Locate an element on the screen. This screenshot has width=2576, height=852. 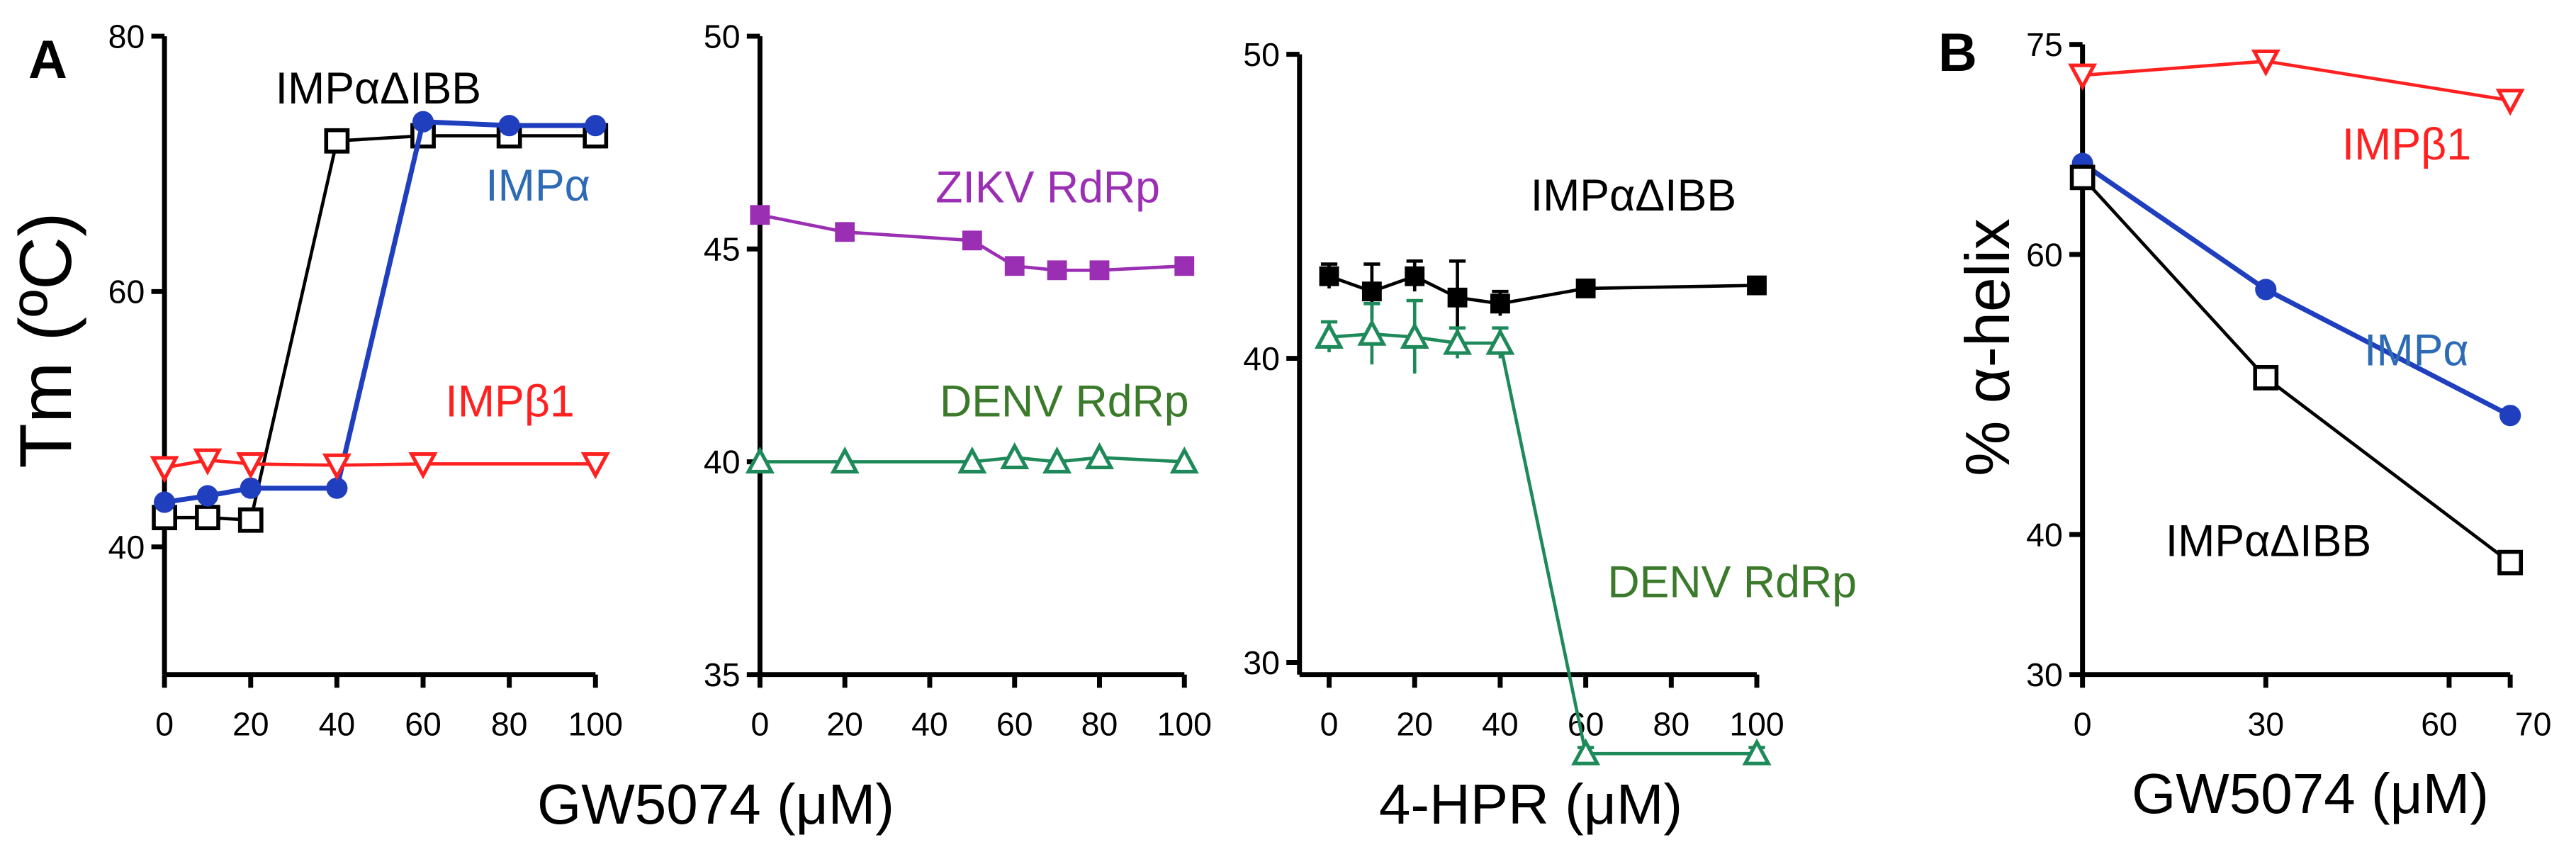
y-axis-label-helix: % α-helix is located at coordinates (1987, 347).